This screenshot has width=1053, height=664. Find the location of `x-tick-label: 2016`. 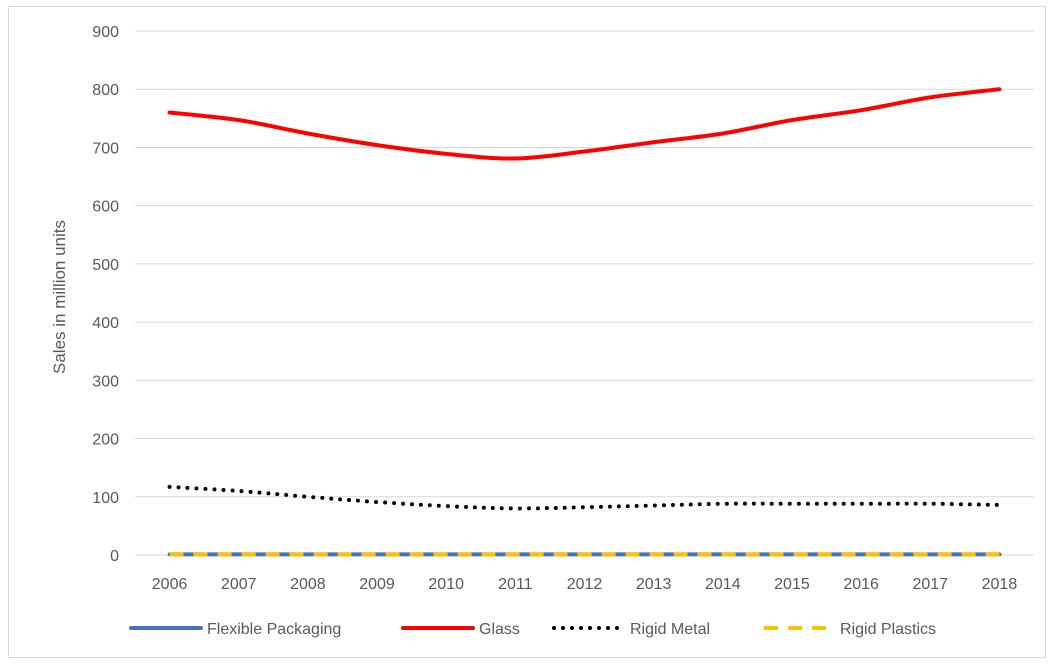

x-tick-label: 2016 is located at coordinates (861, 584).